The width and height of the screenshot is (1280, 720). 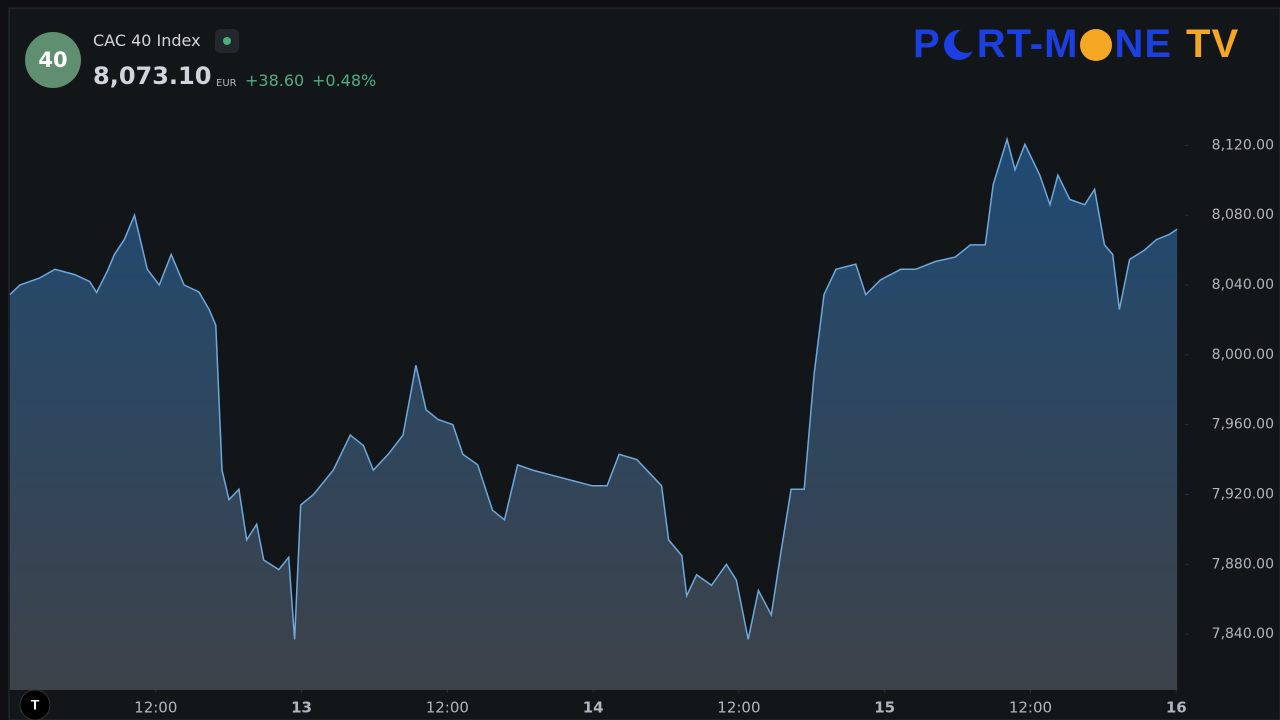 I want to click on logo-text: NE, so click(x=1143, y=44).